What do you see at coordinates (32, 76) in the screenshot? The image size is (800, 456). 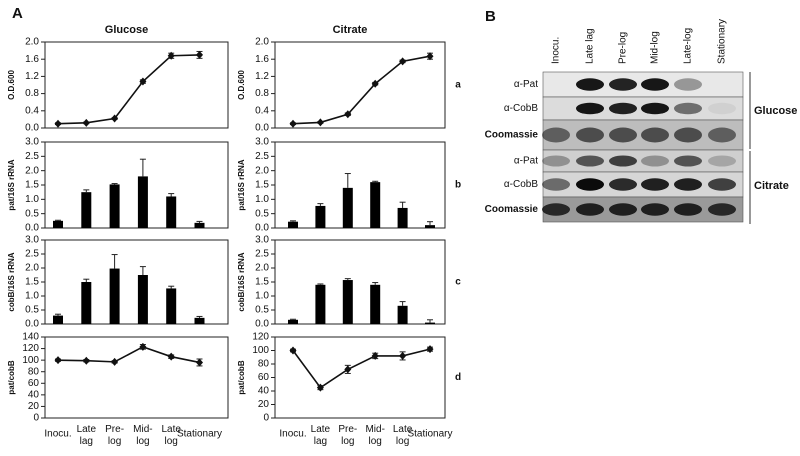 I see `y-tick-label: 1.2` at bounding box center [32, 76].